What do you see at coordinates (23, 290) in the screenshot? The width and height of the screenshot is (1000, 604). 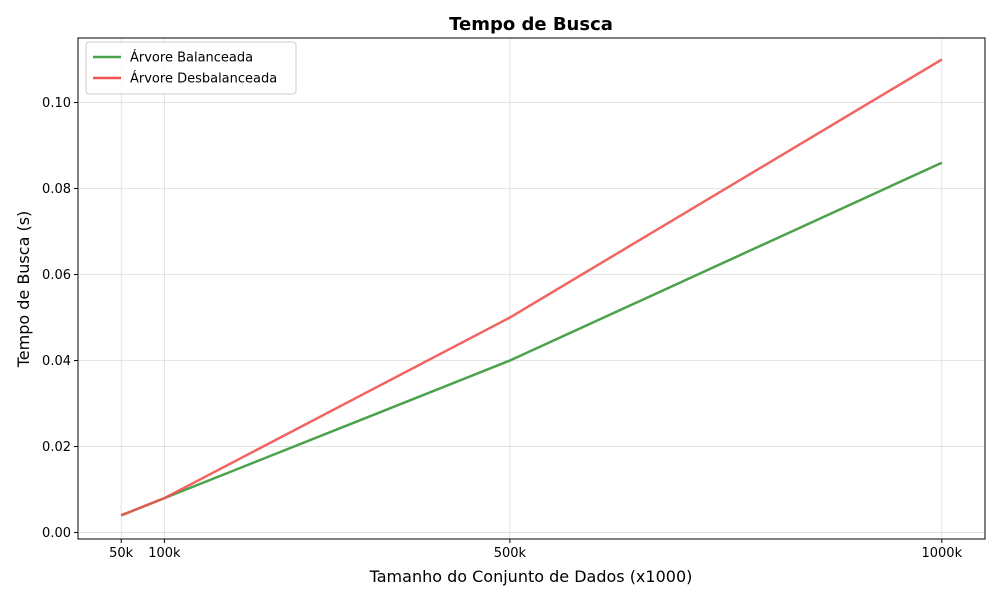 I see `y-axis-label: Tempo de Busca (s)` at bounding box center [23, 290].